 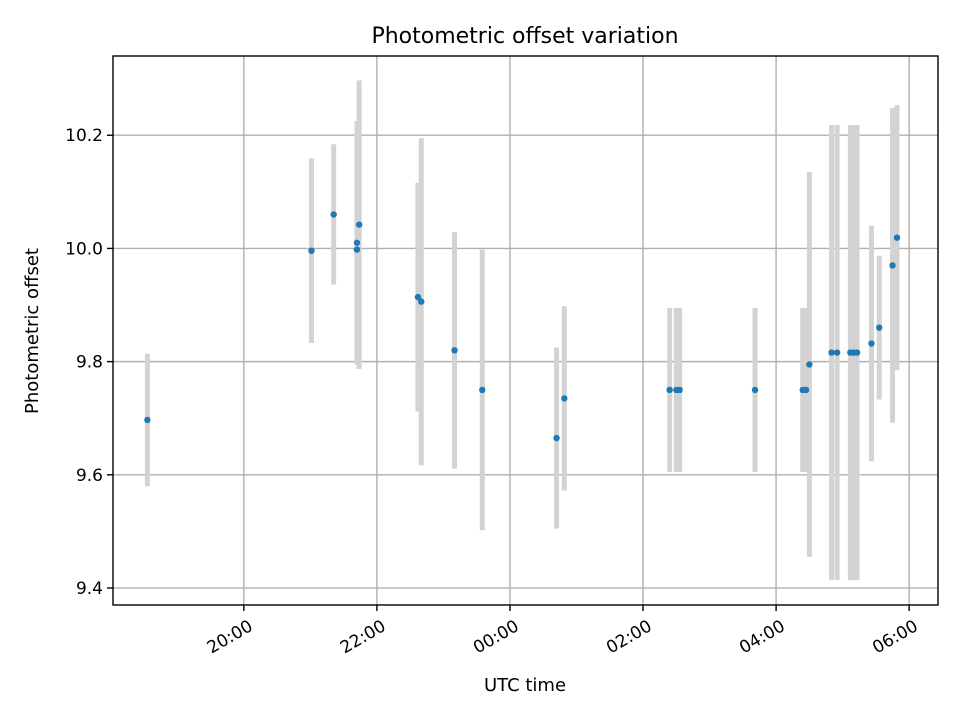 I want to click on y-tick-label: 9.8, so click(x=89, y=363).